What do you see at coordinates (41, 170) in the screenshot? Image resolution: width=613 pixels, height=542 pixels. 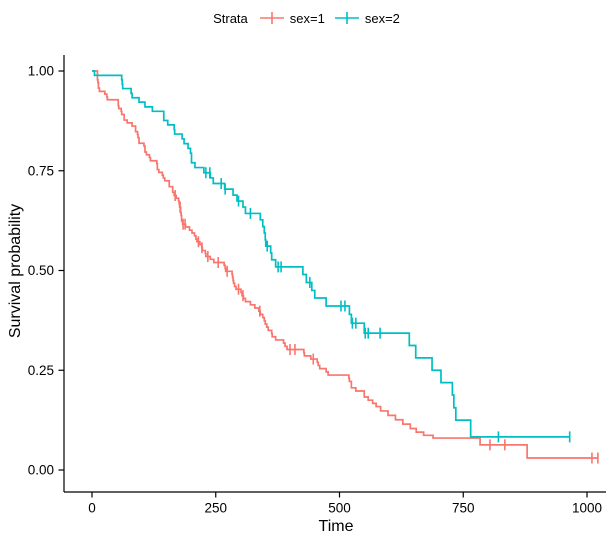 I see `y-tick-label: 0.75` at bounding box center [41, 170].